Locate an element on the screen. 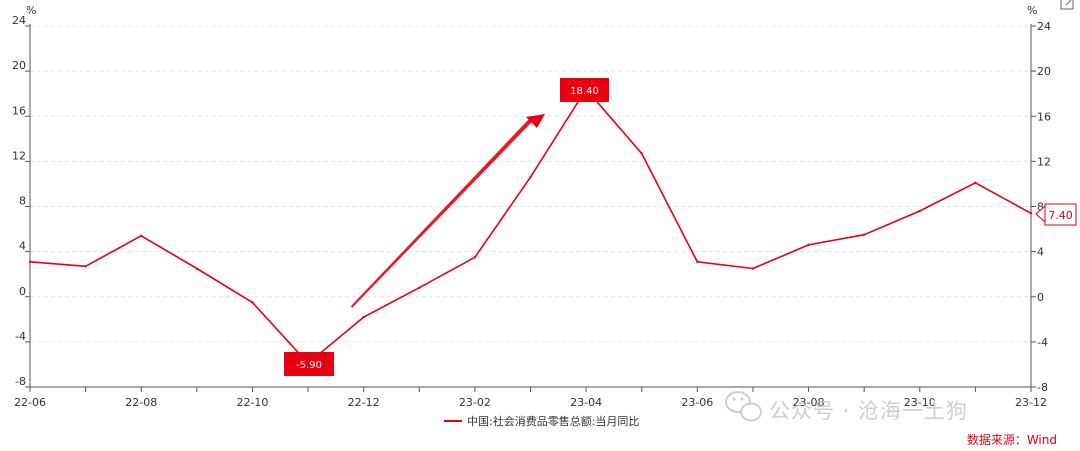  y-tick-label-right: 8 is located at coordinates (1040, 207).